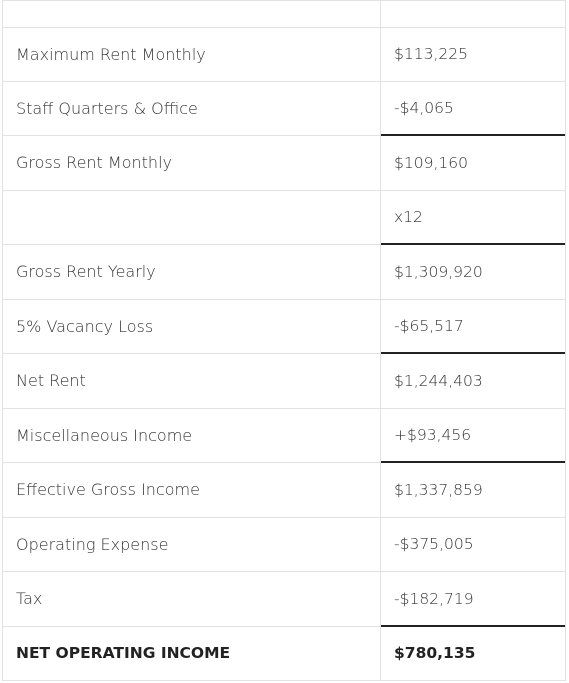 This screenshot has height=683, width=569. I want to click on row-value: $780,135, so click(473, 652).